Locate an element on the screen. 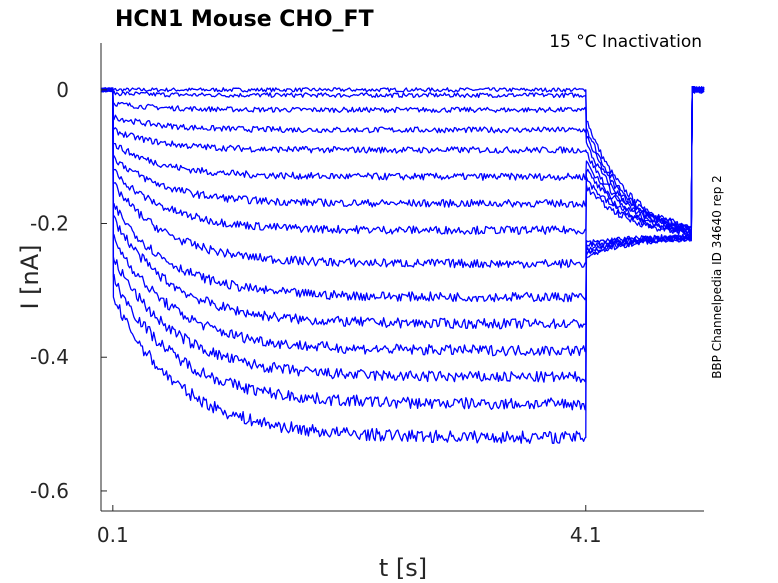  y-axis-label: I [nA] is located at coordinates (30, 276).